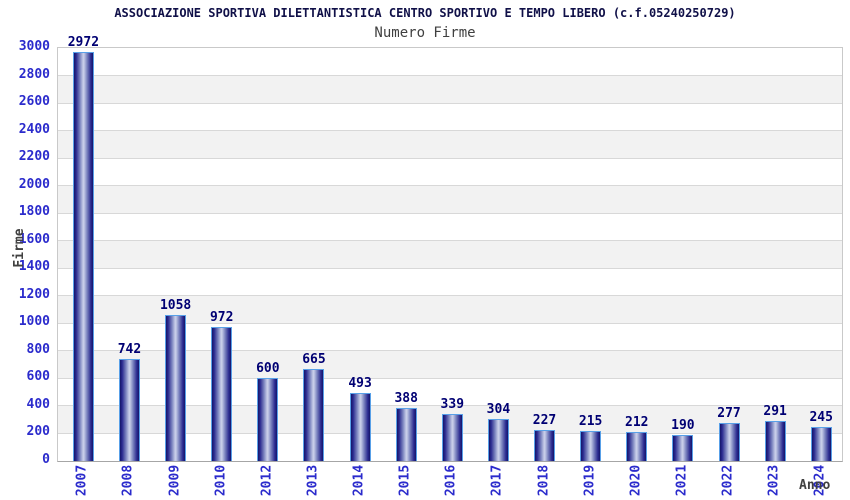 This screenshot has height=500, width=850. Describe the element at coordinates (34, 239) in the screenshot. I see `y-tick-label: 1600` at that location.